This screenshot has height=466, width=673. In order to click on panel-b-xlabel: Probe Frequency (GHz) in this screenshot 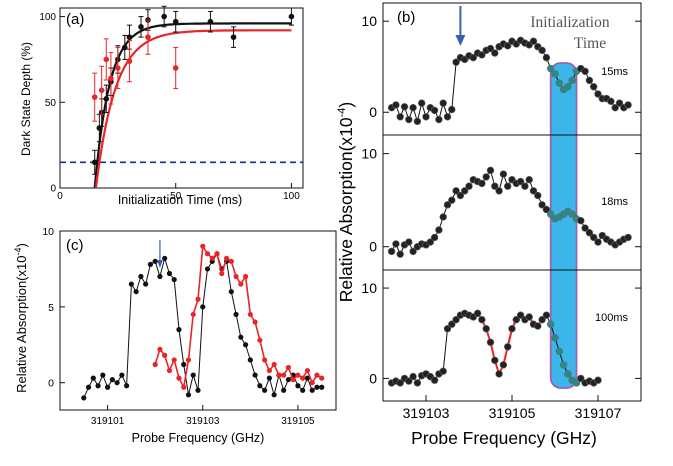, I will do `click(504, 438)`.